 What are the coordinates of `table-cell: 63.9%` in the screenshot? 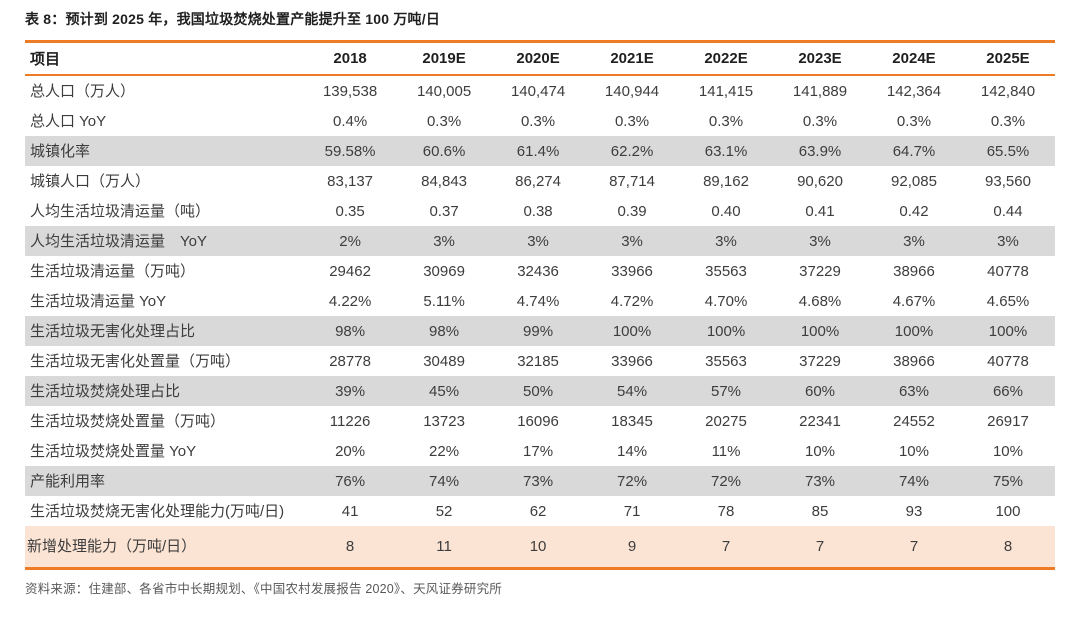 It's located at (820, 151).